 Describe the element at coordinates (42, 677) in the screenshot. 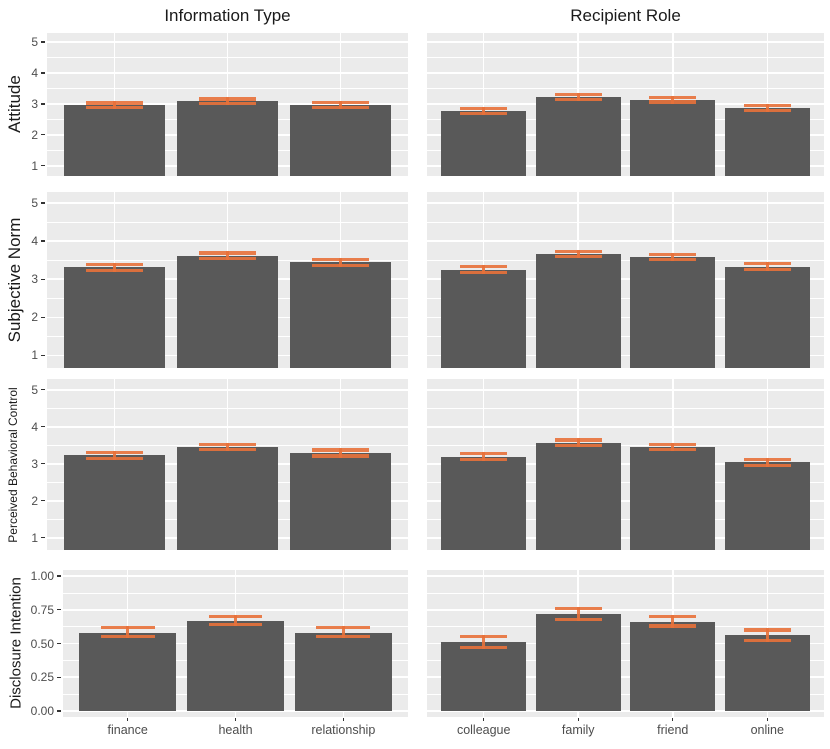

I see `y-tick-label: 0.25` at that location.